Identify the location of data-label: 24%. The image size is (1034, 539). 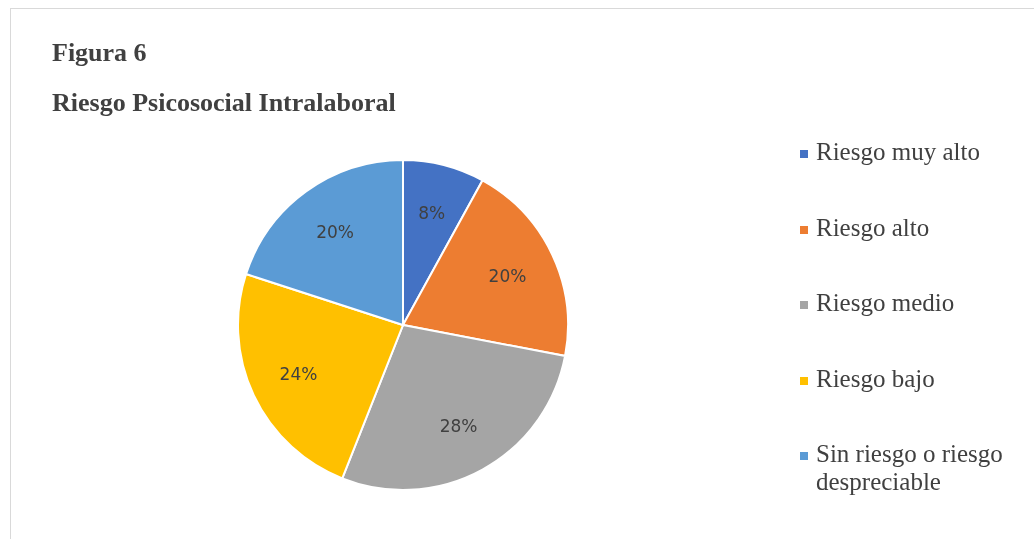
(298, 374).